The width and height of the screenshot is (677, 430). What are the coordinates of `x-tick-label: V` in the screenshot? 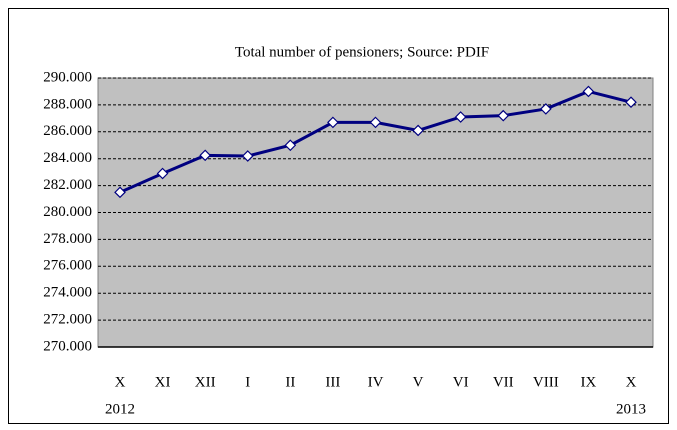 It's located at (418, 382).